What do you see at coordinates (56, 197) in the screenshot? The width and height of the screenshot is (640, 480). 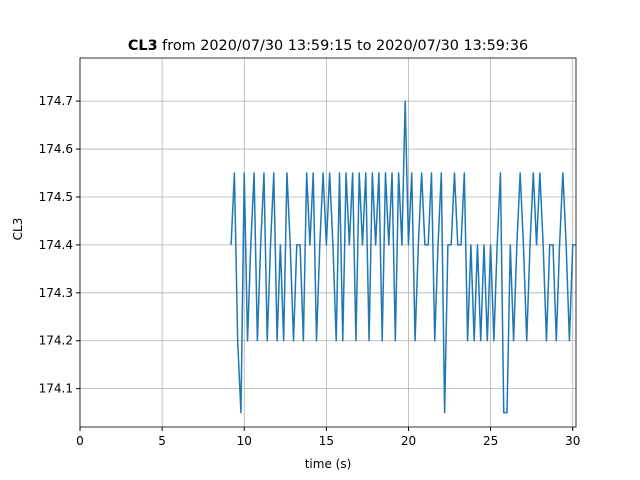 I see `y-tick-label: 174.5` at bounding box center [56, 197].